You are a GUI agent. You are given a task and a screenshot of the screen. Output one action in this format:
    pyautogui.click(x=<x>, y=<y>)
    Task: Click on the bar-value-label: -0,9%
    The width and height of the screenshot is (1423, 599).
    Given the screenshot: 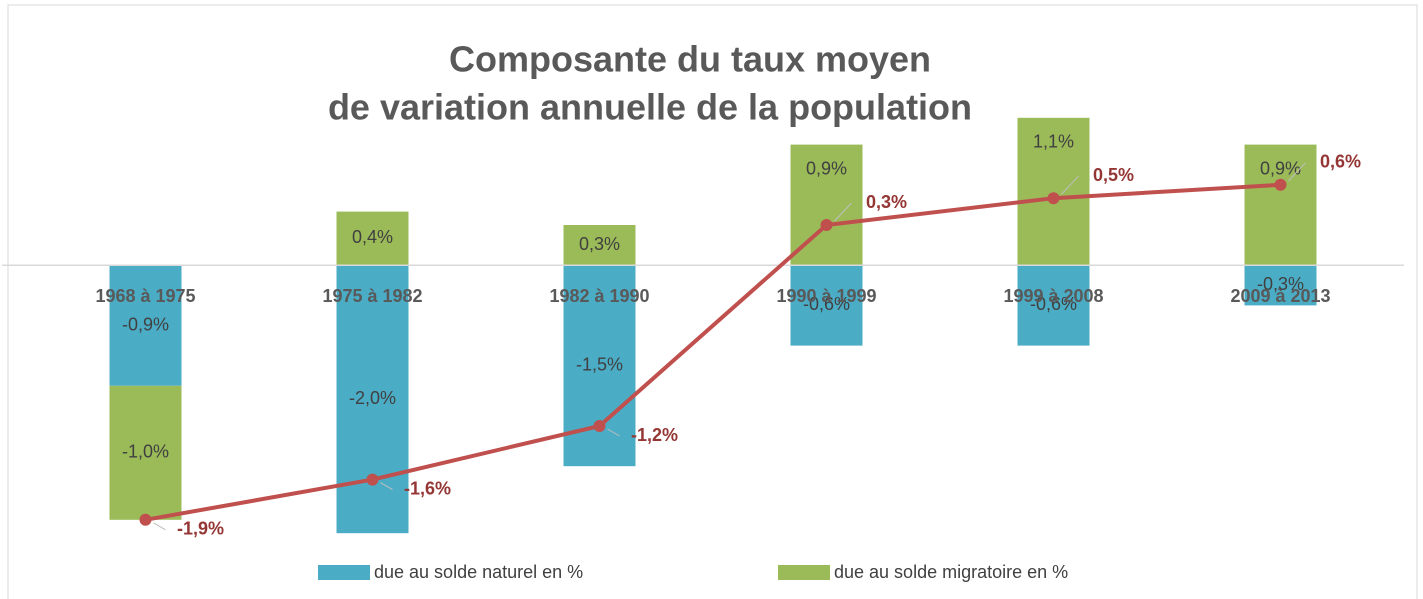 What is the action you would take?
    pyautogui.click(x=145, y=324)
    